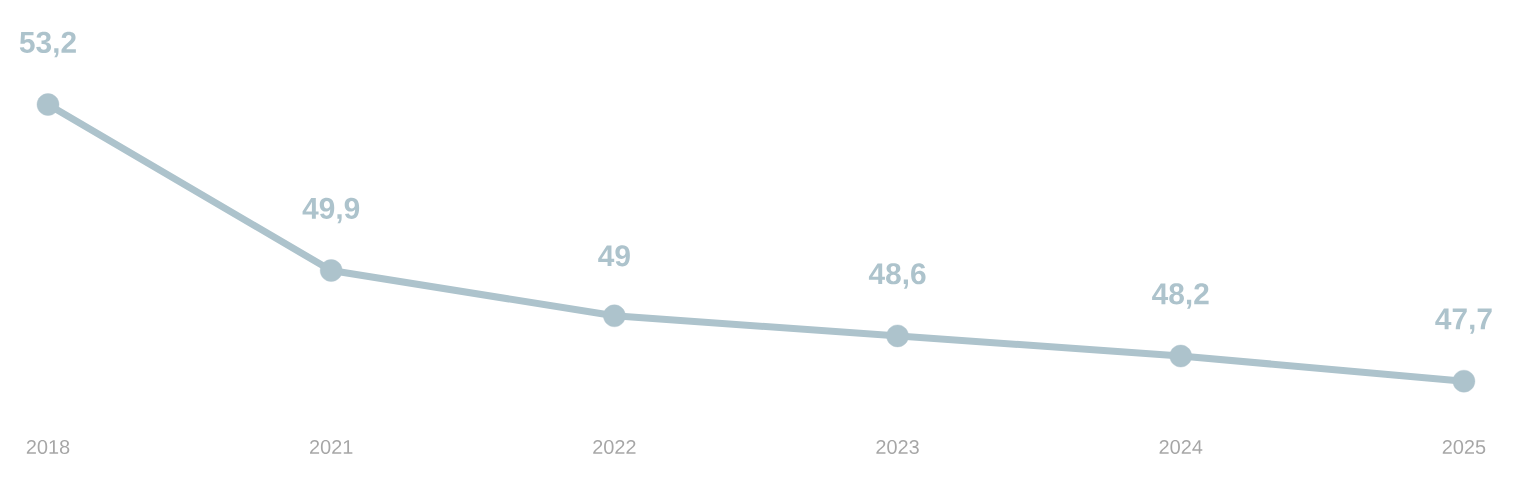  I want to click on x-tick-label: 2018, so click(48, 447).